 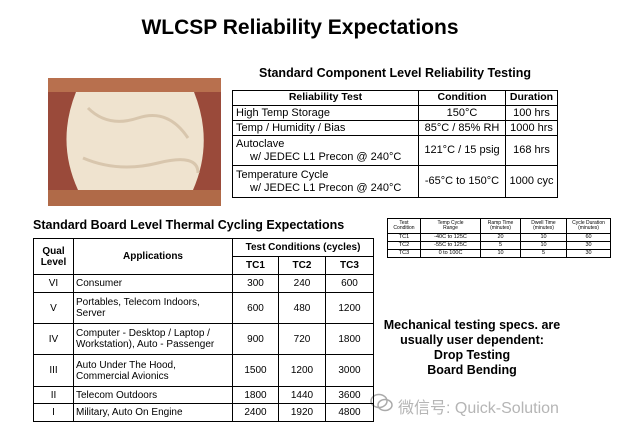 I want to click on note-line: Drop Testing, so click(x=472, y=355).